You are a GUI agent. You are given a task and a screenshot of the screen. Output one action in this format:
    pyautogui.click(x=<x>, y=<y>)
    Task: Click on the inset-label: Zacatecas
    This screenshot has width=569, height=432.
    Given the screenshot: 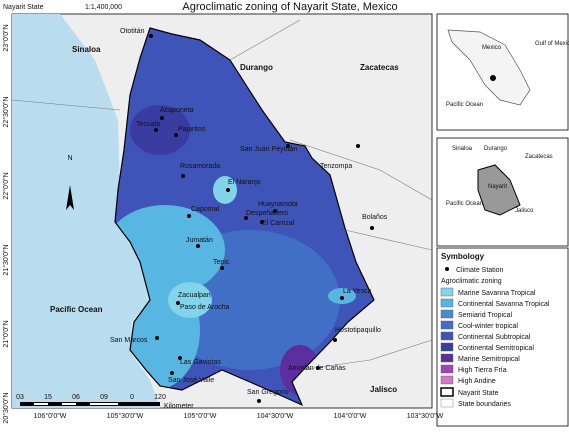 What is the action you would take?
    pyautogui.click(x=539, y=157)
    